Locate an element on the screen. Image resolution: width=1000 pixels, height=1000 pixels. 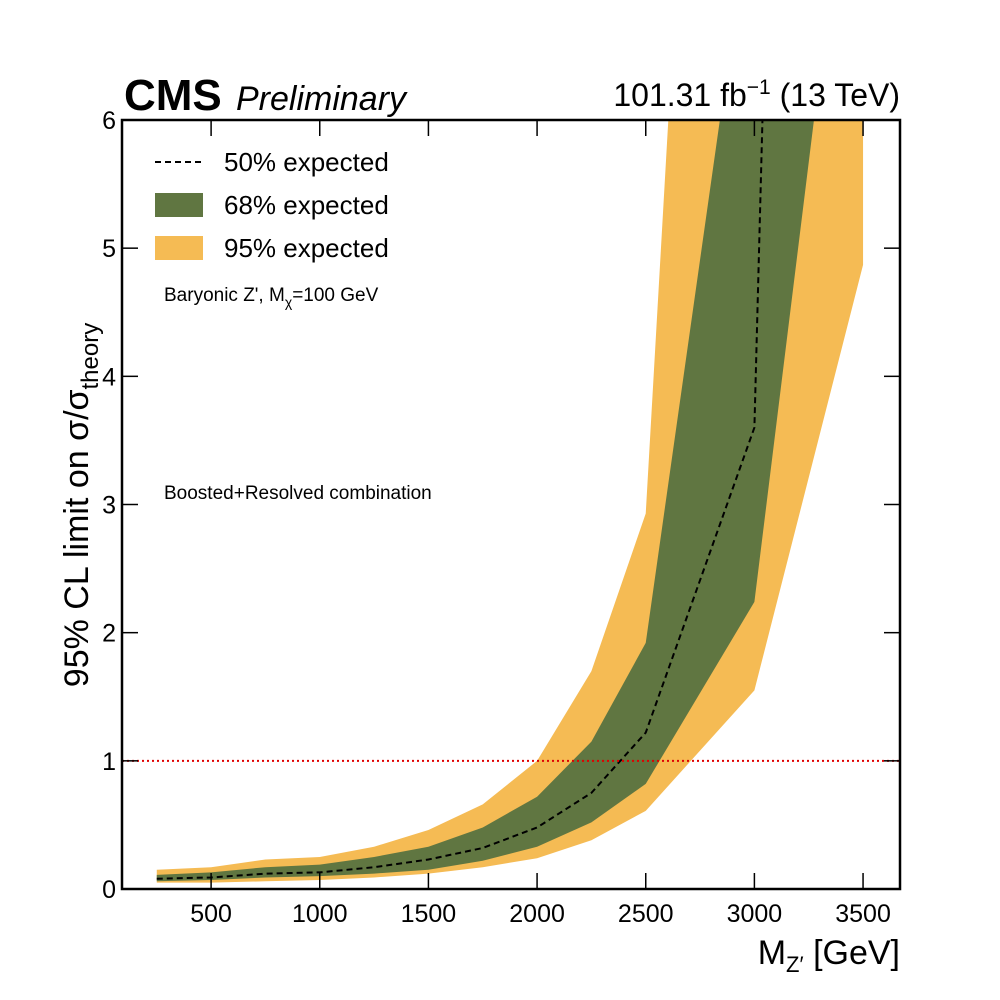
lumi: 101.31 fb is located at coordinates (679, 95).